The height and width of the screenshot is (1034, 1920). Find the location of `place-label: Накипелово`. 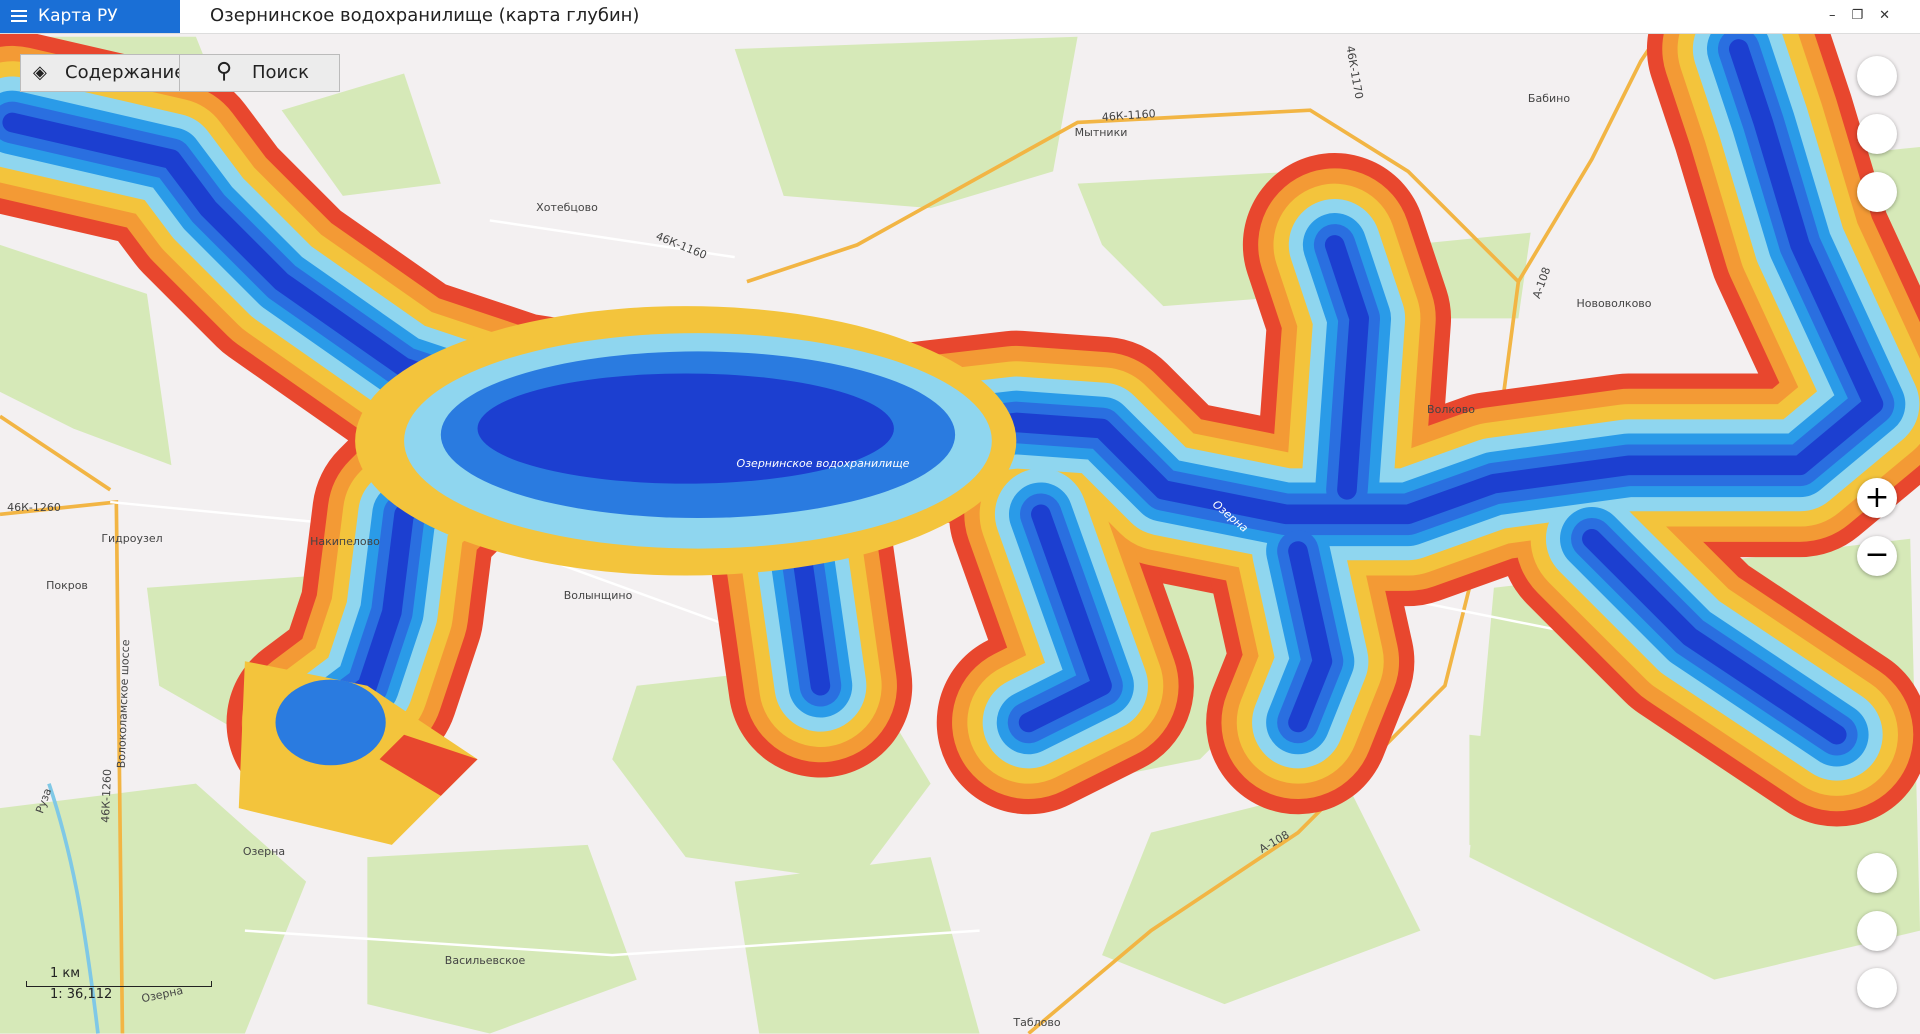

place-label: Накипелово is located at coordinates (345, 541).